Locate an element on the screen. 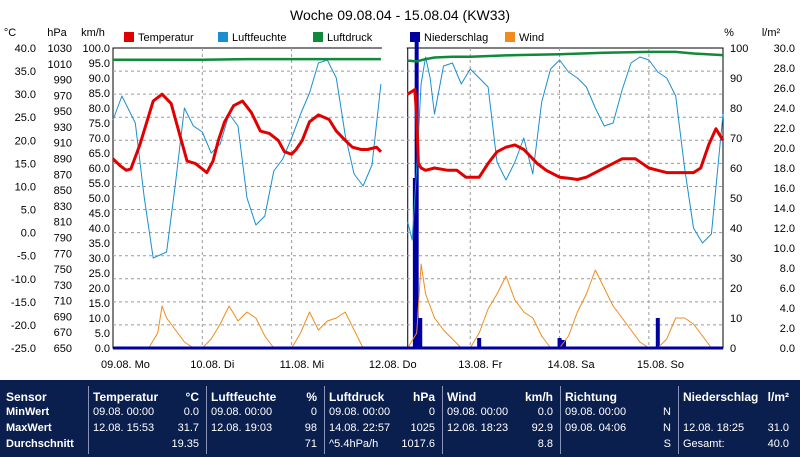  tick-wind: 40.0 is located at coordinates (99, 229).